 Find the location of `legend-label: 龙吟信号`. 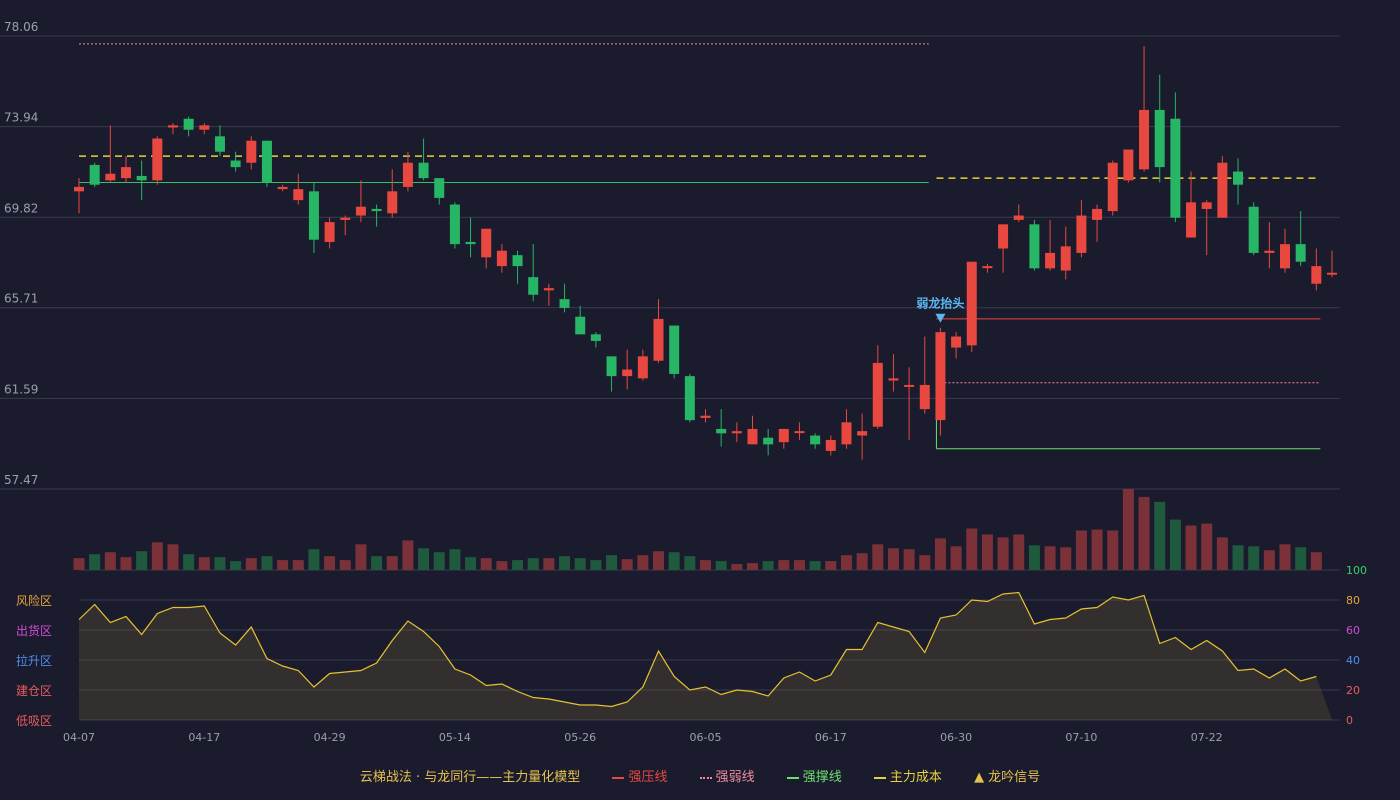

legend-label: 龙吟信号 is located at coordinates (1014, 777).